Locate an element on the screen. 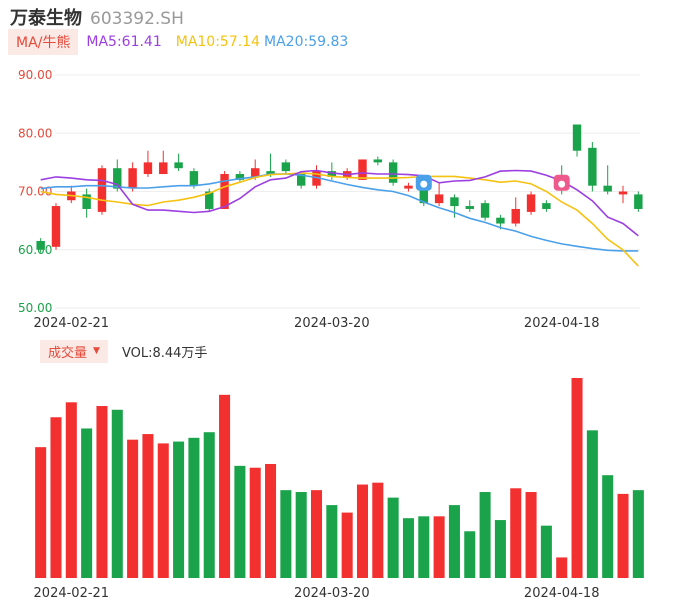  y-tick-label: 90.00 is located at coordinates (35, 75).